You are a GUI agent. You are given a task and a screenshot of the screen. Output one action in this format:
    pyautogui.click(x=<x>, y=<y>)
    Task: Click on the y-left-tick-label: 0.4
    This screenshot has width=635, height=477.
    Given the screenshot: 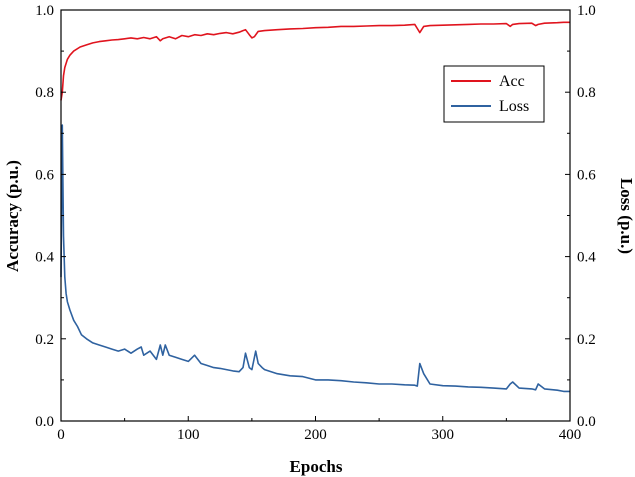 What is the action you would take?
    pyautogui.click(x=44, y=258)
    